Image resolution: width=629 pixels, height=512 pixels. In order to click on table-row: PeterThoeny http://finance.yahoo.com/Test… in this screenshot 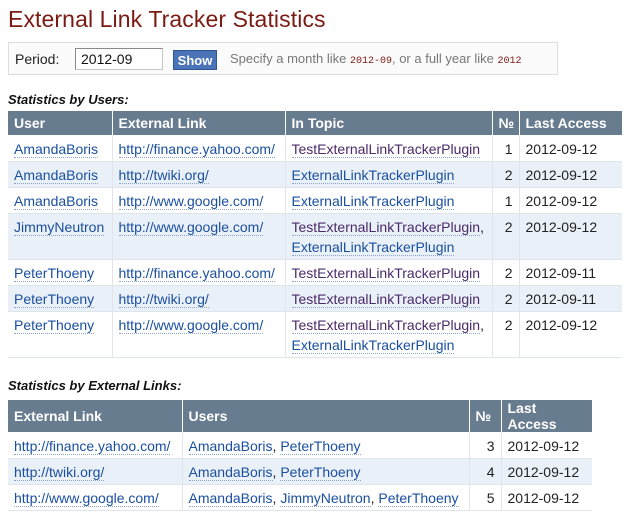, I will do `click(315, 272)`.